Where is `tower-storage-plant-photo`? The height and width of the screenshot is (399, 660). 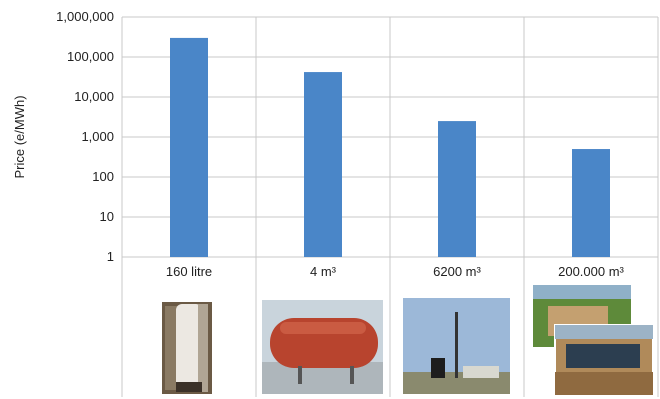 tower-storage-plant-photo is located at coordinates (456, 346).